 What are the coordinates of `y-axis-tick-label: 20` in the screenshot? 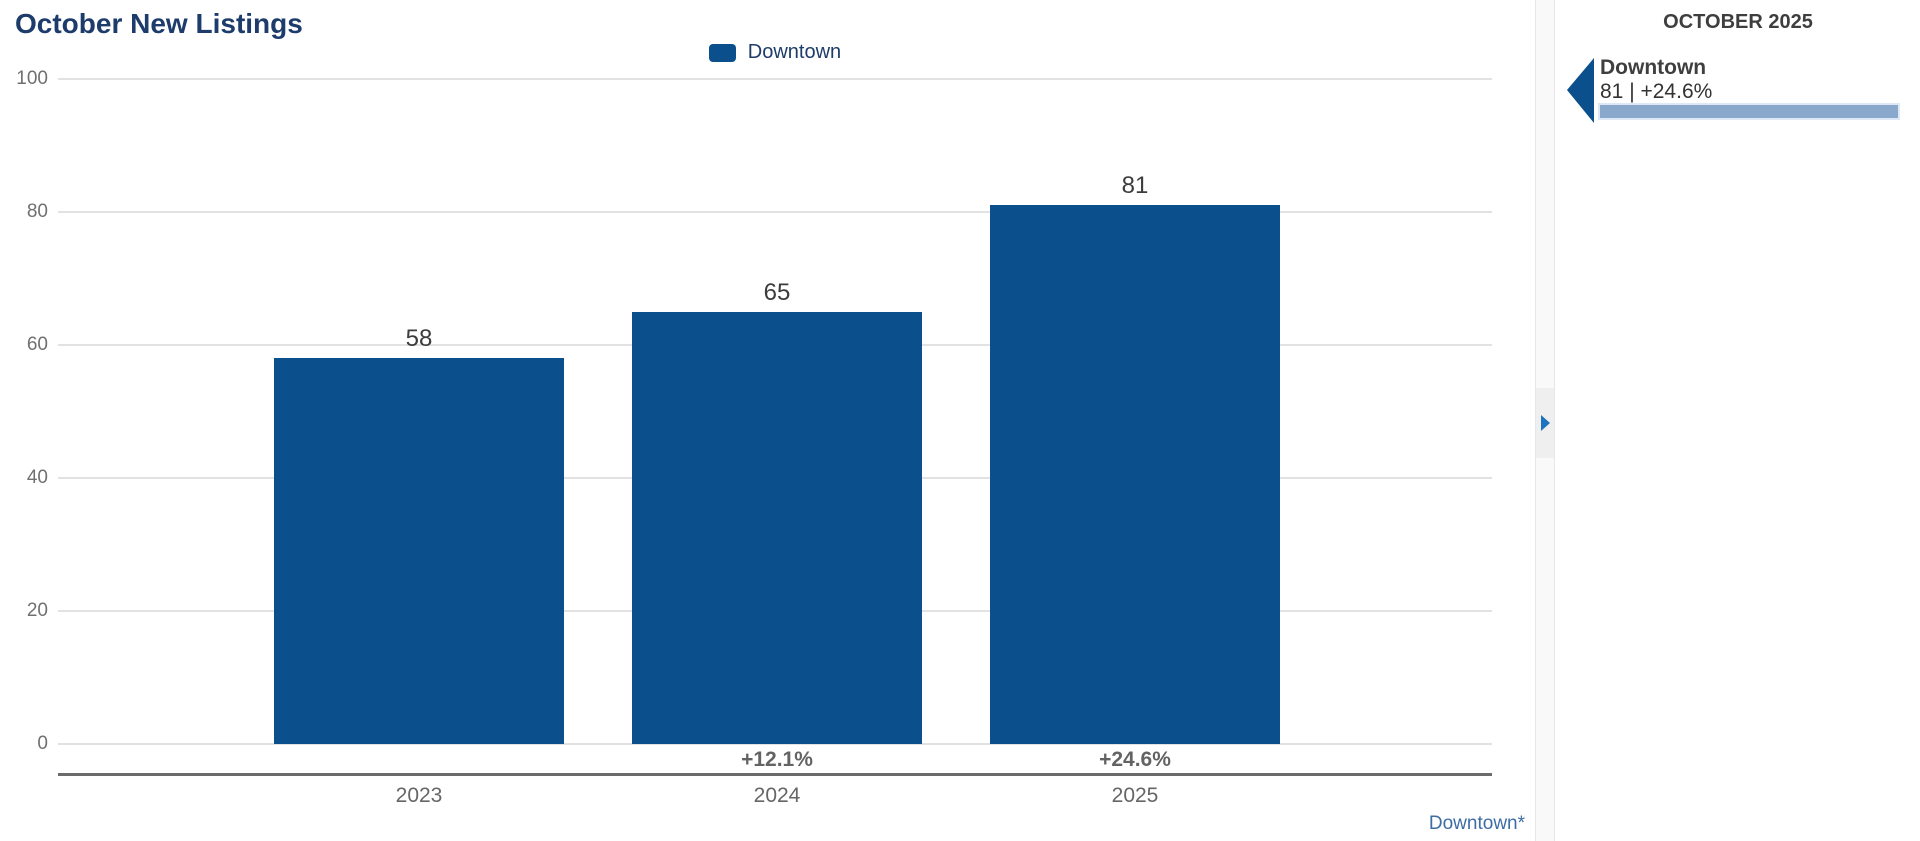 It's located at (37, 610).